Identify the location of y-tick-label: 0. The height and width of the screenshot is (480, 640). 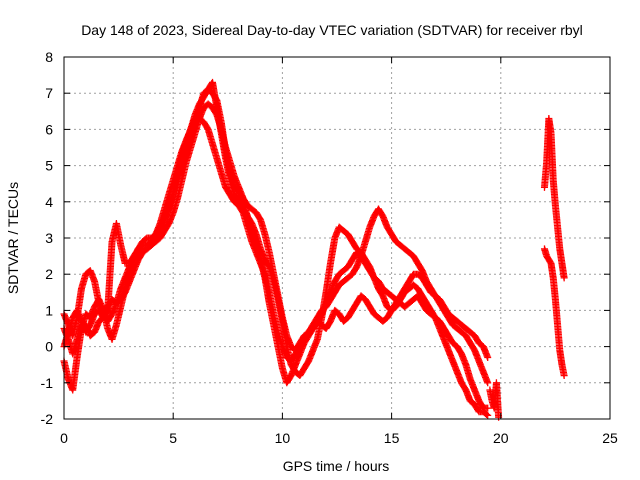
(49, 347).